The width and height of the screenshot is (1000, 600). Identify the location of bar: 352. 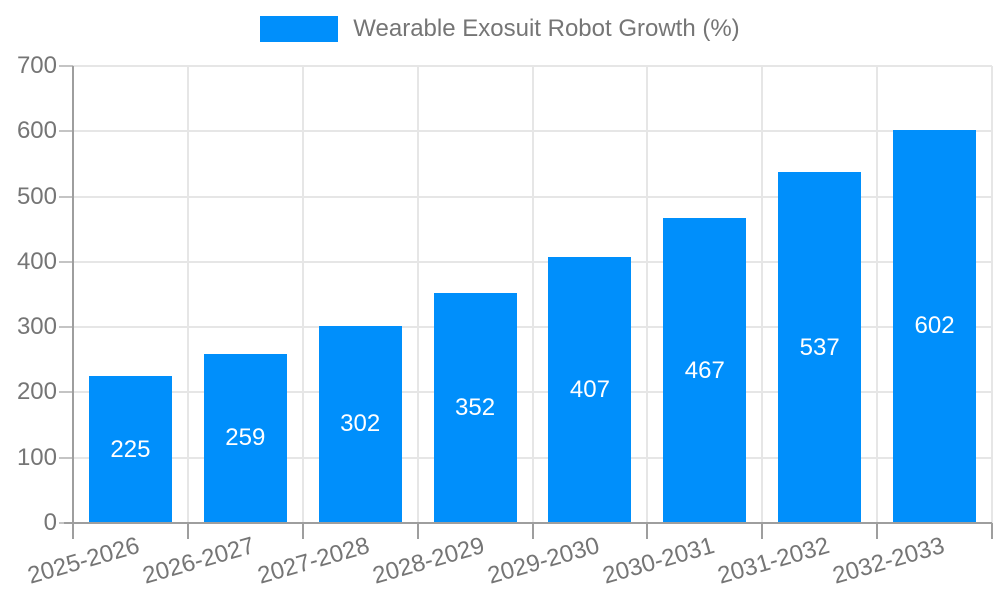
(475, 408).